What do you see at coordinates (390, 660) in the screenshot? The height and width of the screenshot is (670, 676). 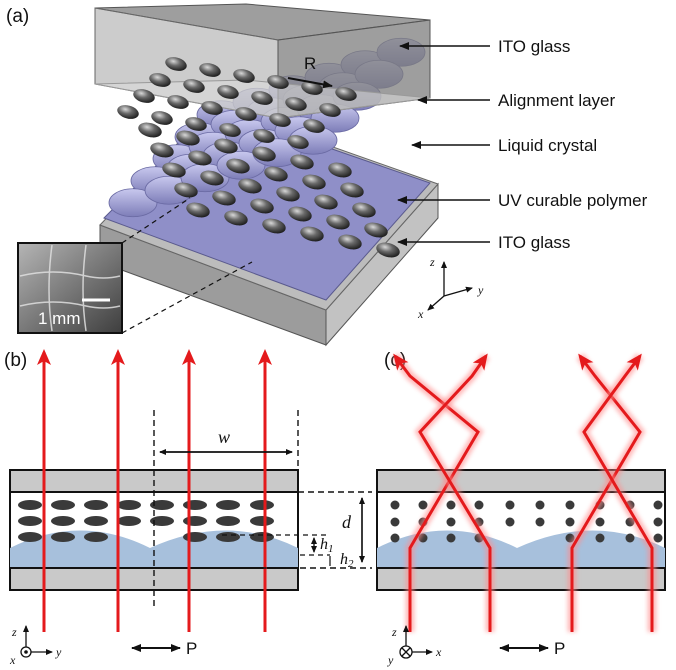 I see `axis-y-c: y` at bounding box center [390, 660].